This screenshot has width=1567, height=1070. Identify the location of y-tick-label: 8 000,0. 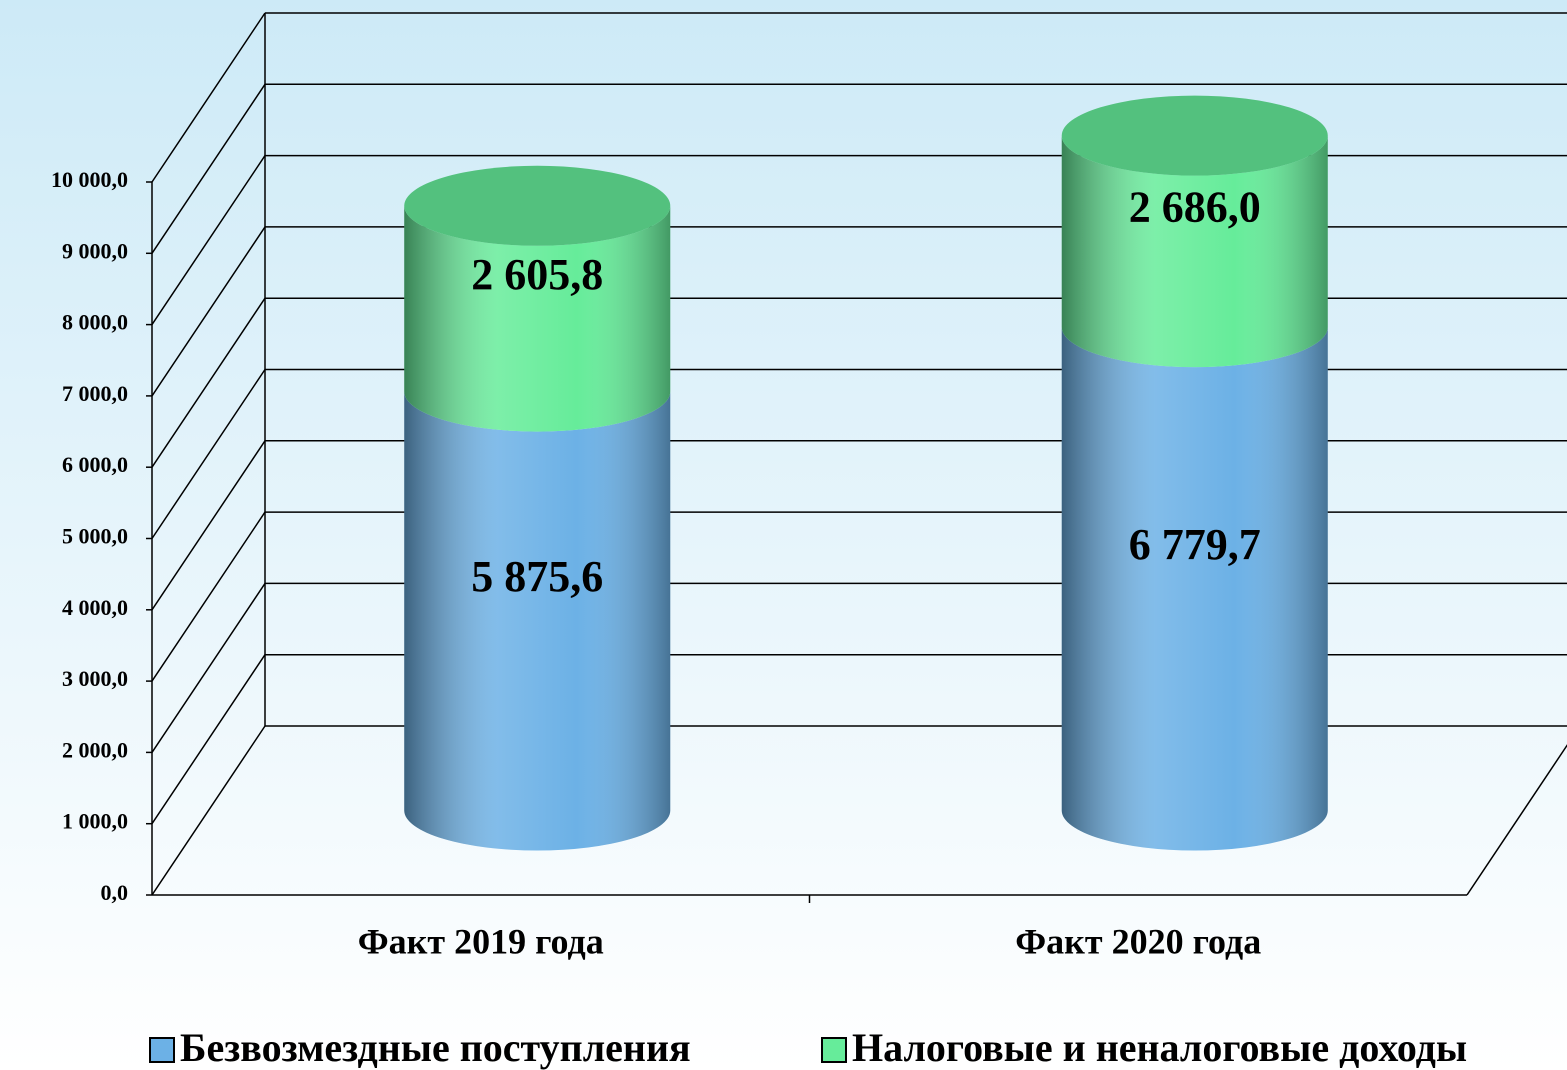
(95, 322).